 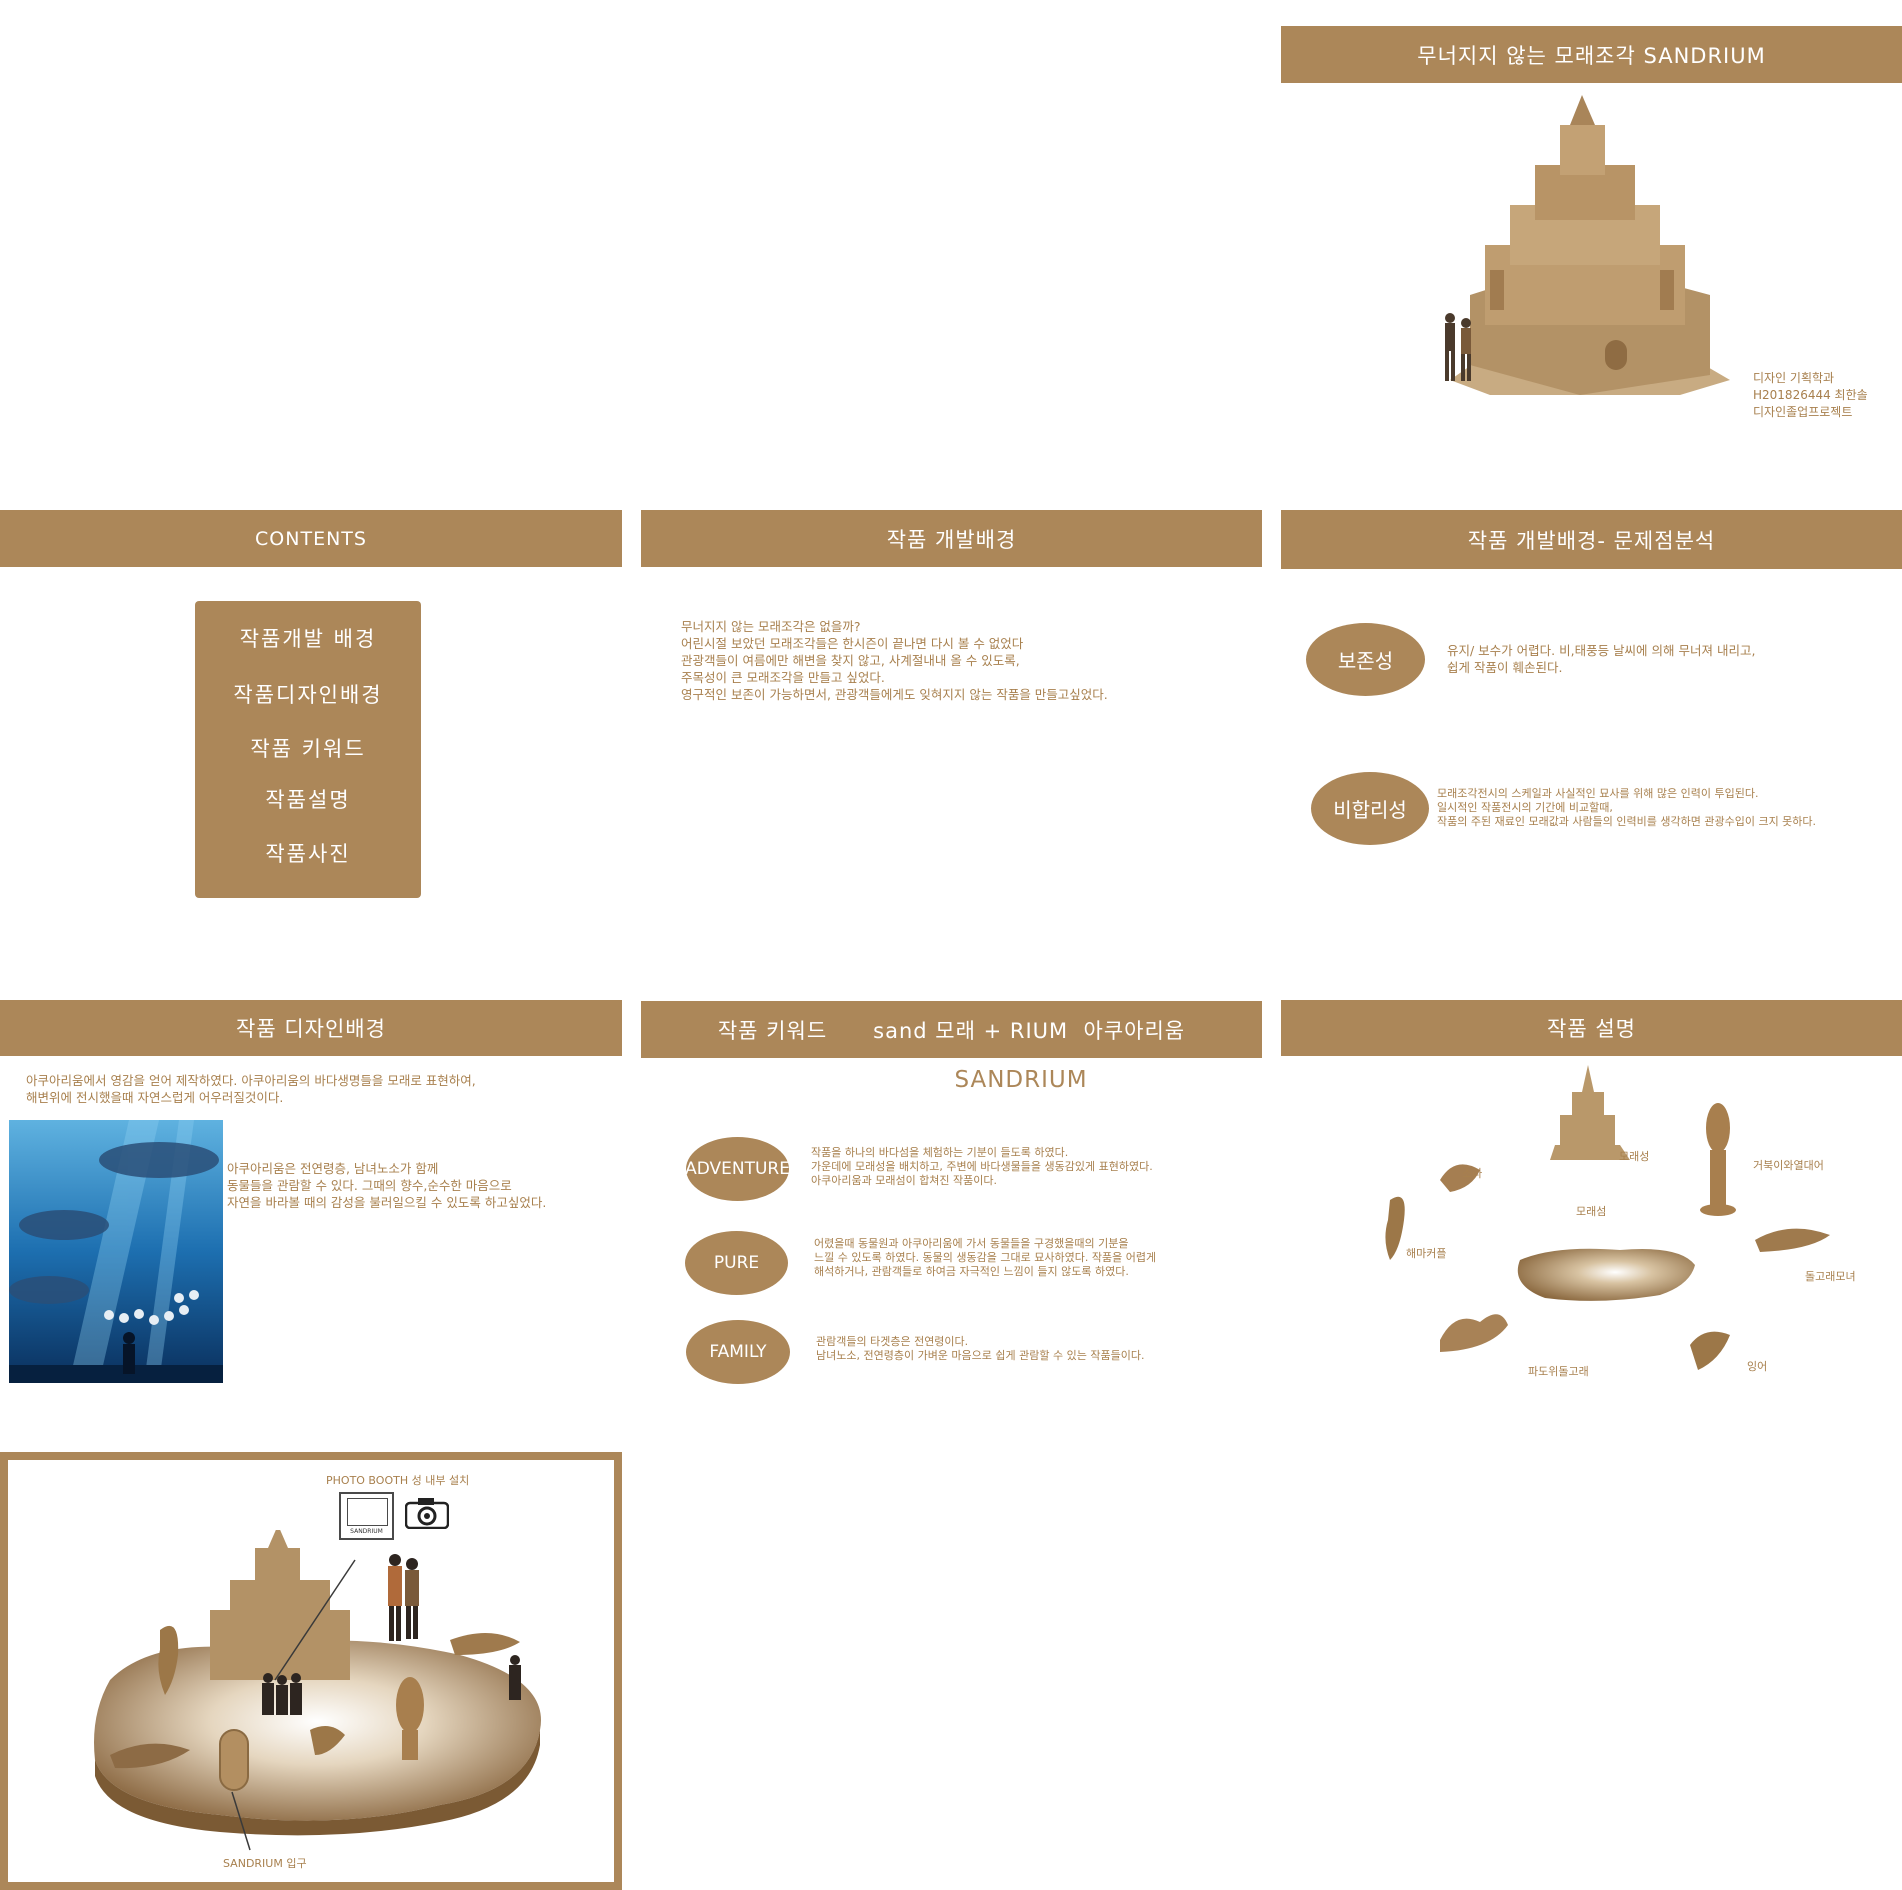 What do you see at coordinates (308, 639) in the screenshot?
I see `contents-item-background: 작품개발 배경` at bounding box center [308, 639].